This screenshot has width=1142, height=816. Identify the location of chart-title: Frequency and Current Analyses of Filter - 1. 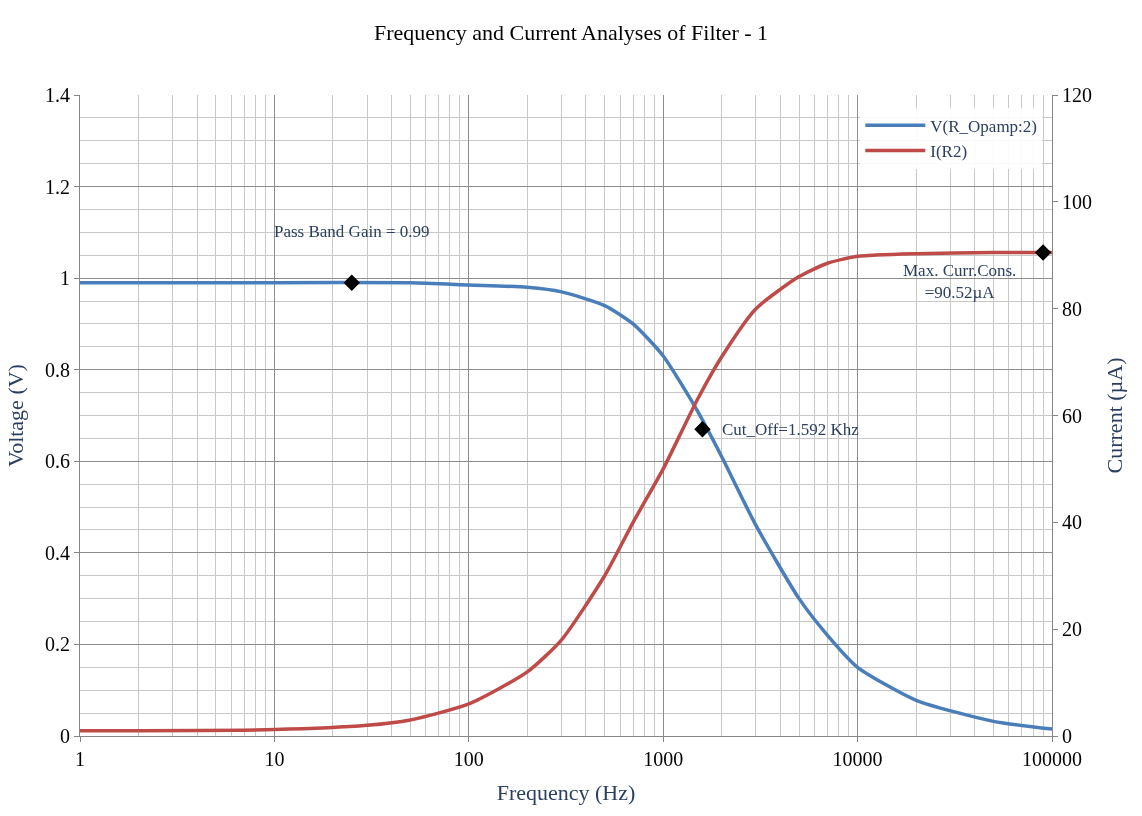
(571, 32).